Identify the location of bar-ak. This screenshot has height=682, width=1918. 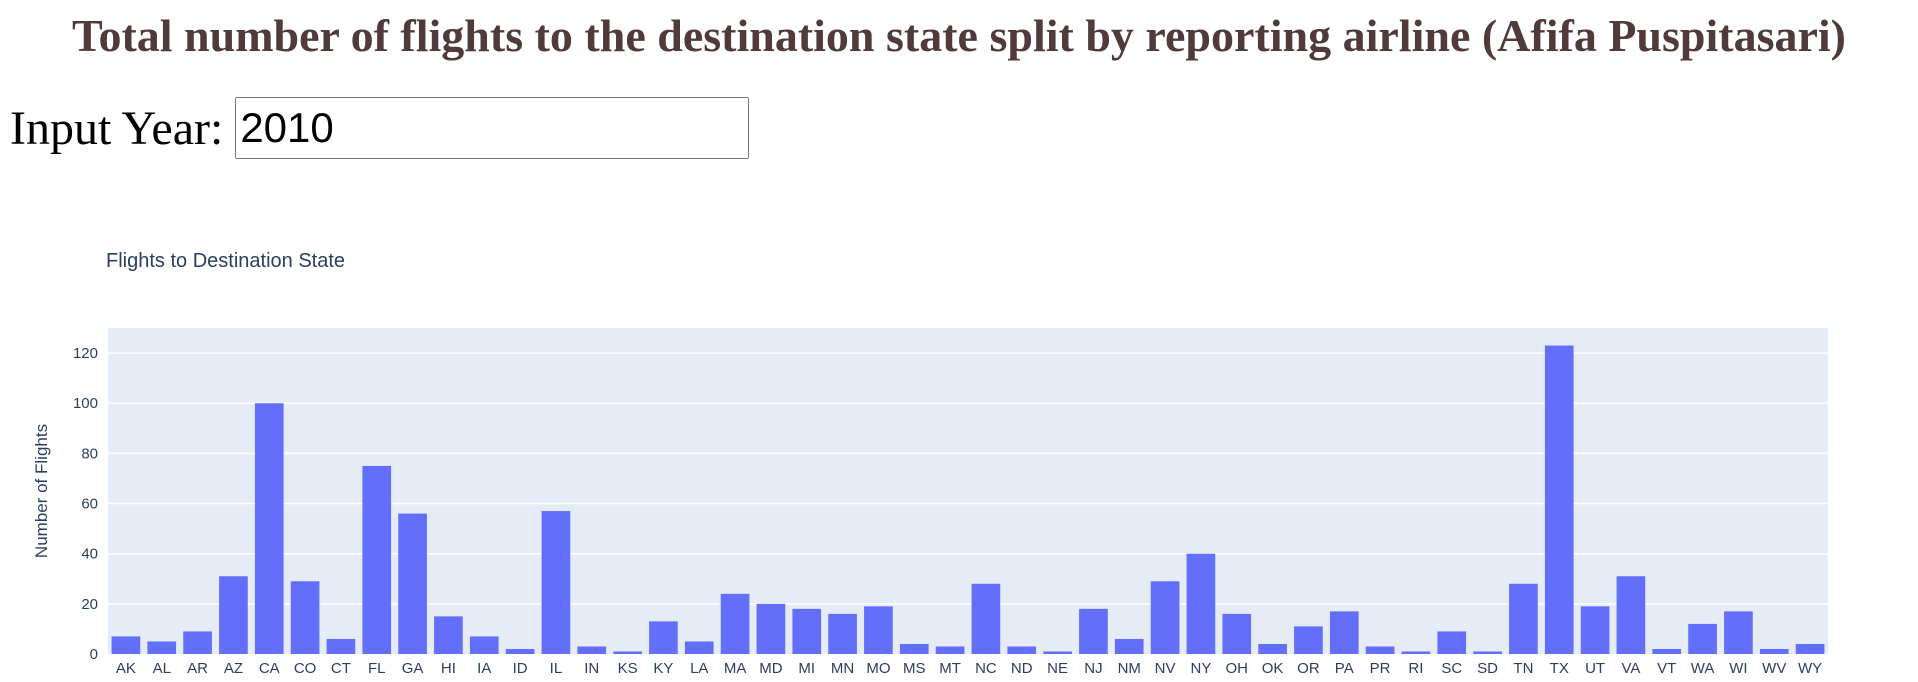
(126, 645).